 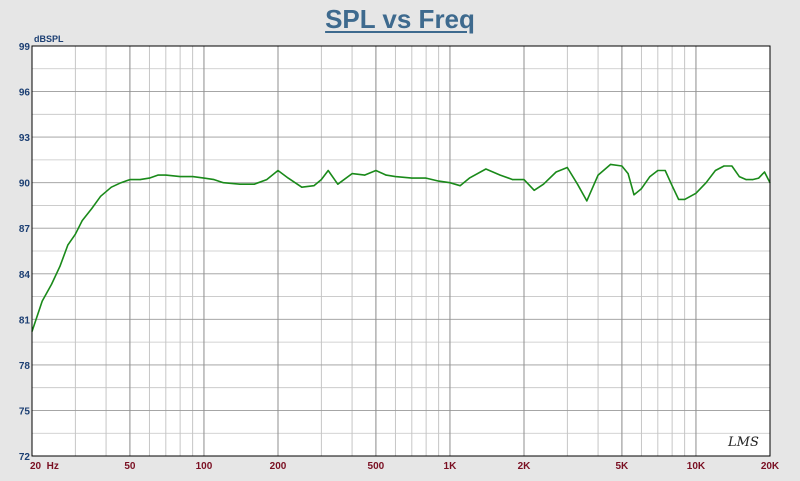 I want to click on y-tick-label: 96, so click(x=25, y=93).